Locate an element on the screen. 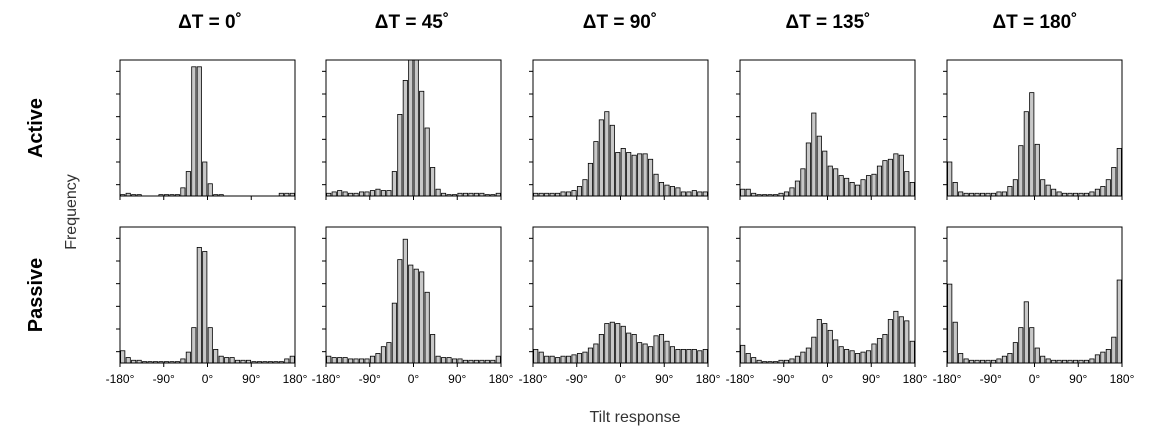 This screenshot has width=1149, height=432. panel-passive-0: -180° -90° 0° 90° 180° is located at coordinates (207, 306).